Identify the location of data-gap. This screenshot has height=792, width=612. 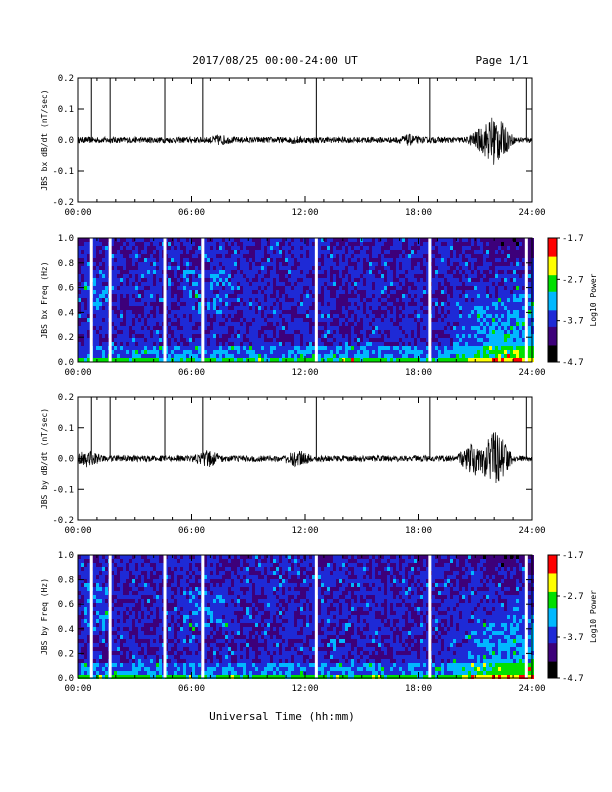
(91, 300).